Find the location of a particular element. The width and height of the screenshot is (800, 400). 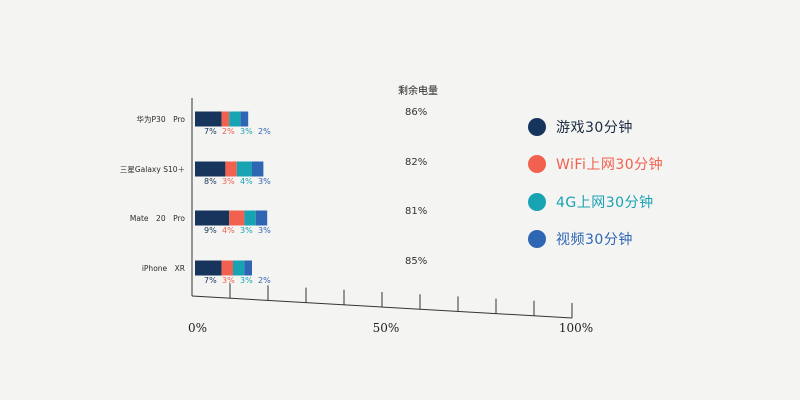

legend-swatch-4g is located at coordinates (537, 201).